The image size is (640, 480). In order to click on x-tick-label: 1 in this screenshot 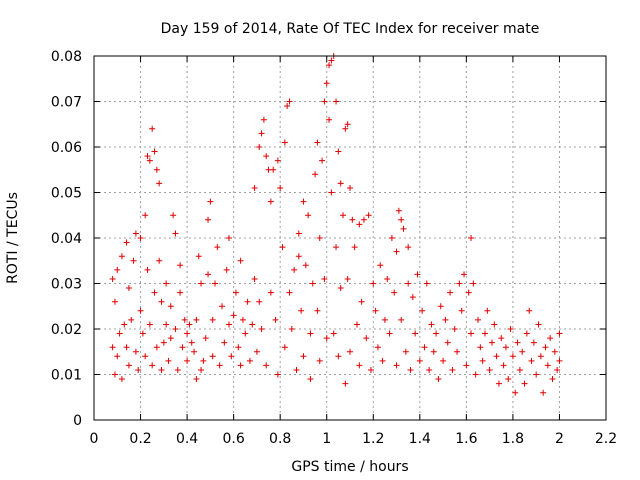, I will do `click(326, 439)`.